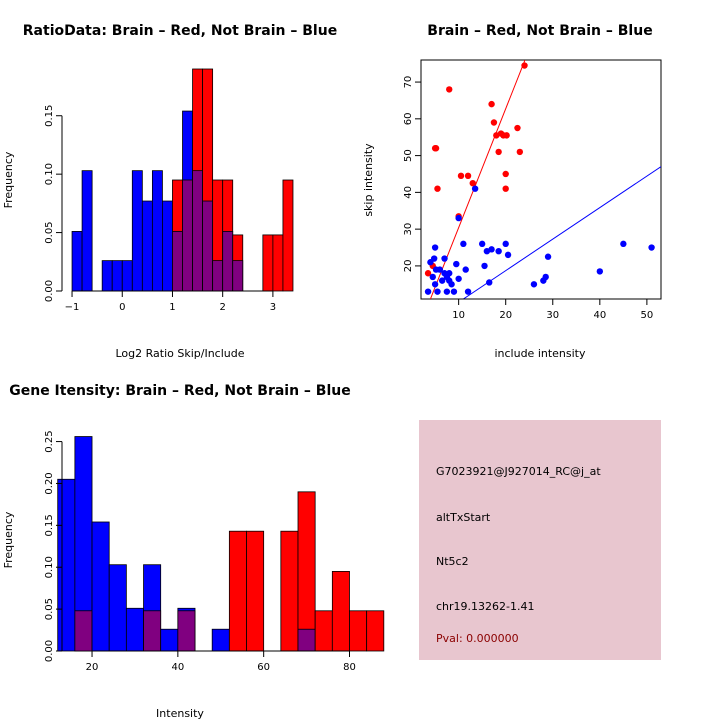  What do you see at coordinates (368, 180) in the screenshot?
I see `scatter-ylabel: skip intensity` at bounding box center [368, 180].